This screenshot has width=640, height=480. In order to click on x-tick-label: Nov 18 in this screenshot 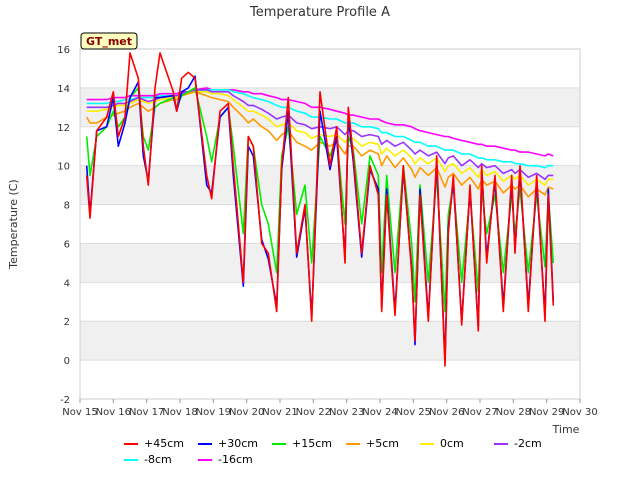, I will do `click(179, 412)`.